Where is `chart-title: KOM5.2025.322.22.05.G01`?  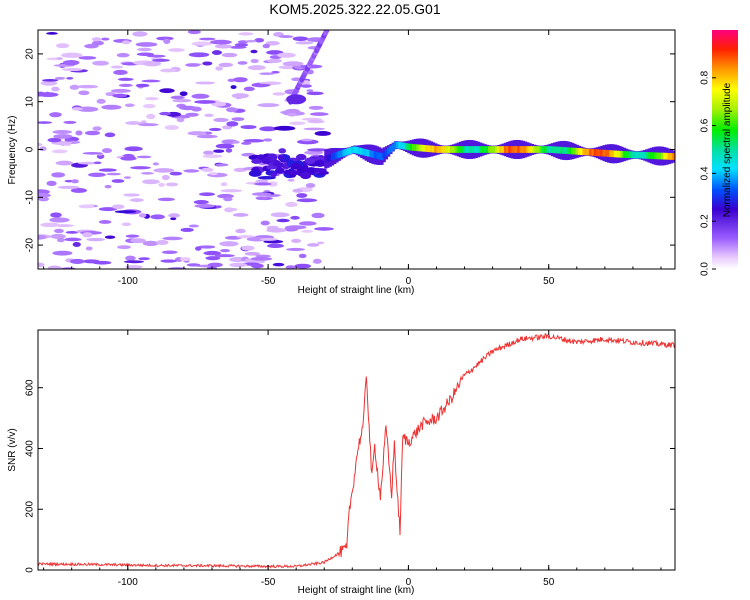
chart-title: KOM5.2025.322.22.05.G01 is located at coordinates (354, 9).